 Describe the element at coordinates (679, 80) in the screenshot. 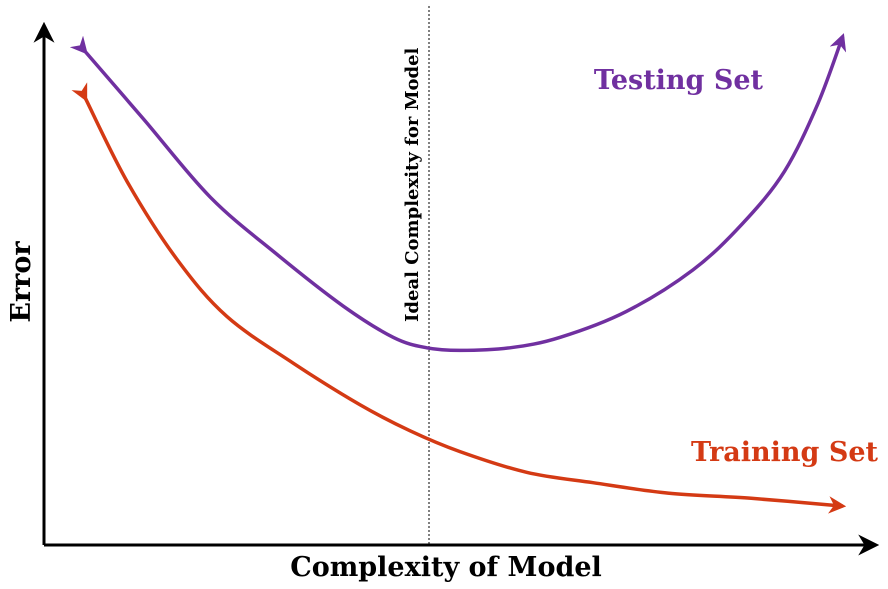

I see `testing-set-label: Testing Set` at that location.